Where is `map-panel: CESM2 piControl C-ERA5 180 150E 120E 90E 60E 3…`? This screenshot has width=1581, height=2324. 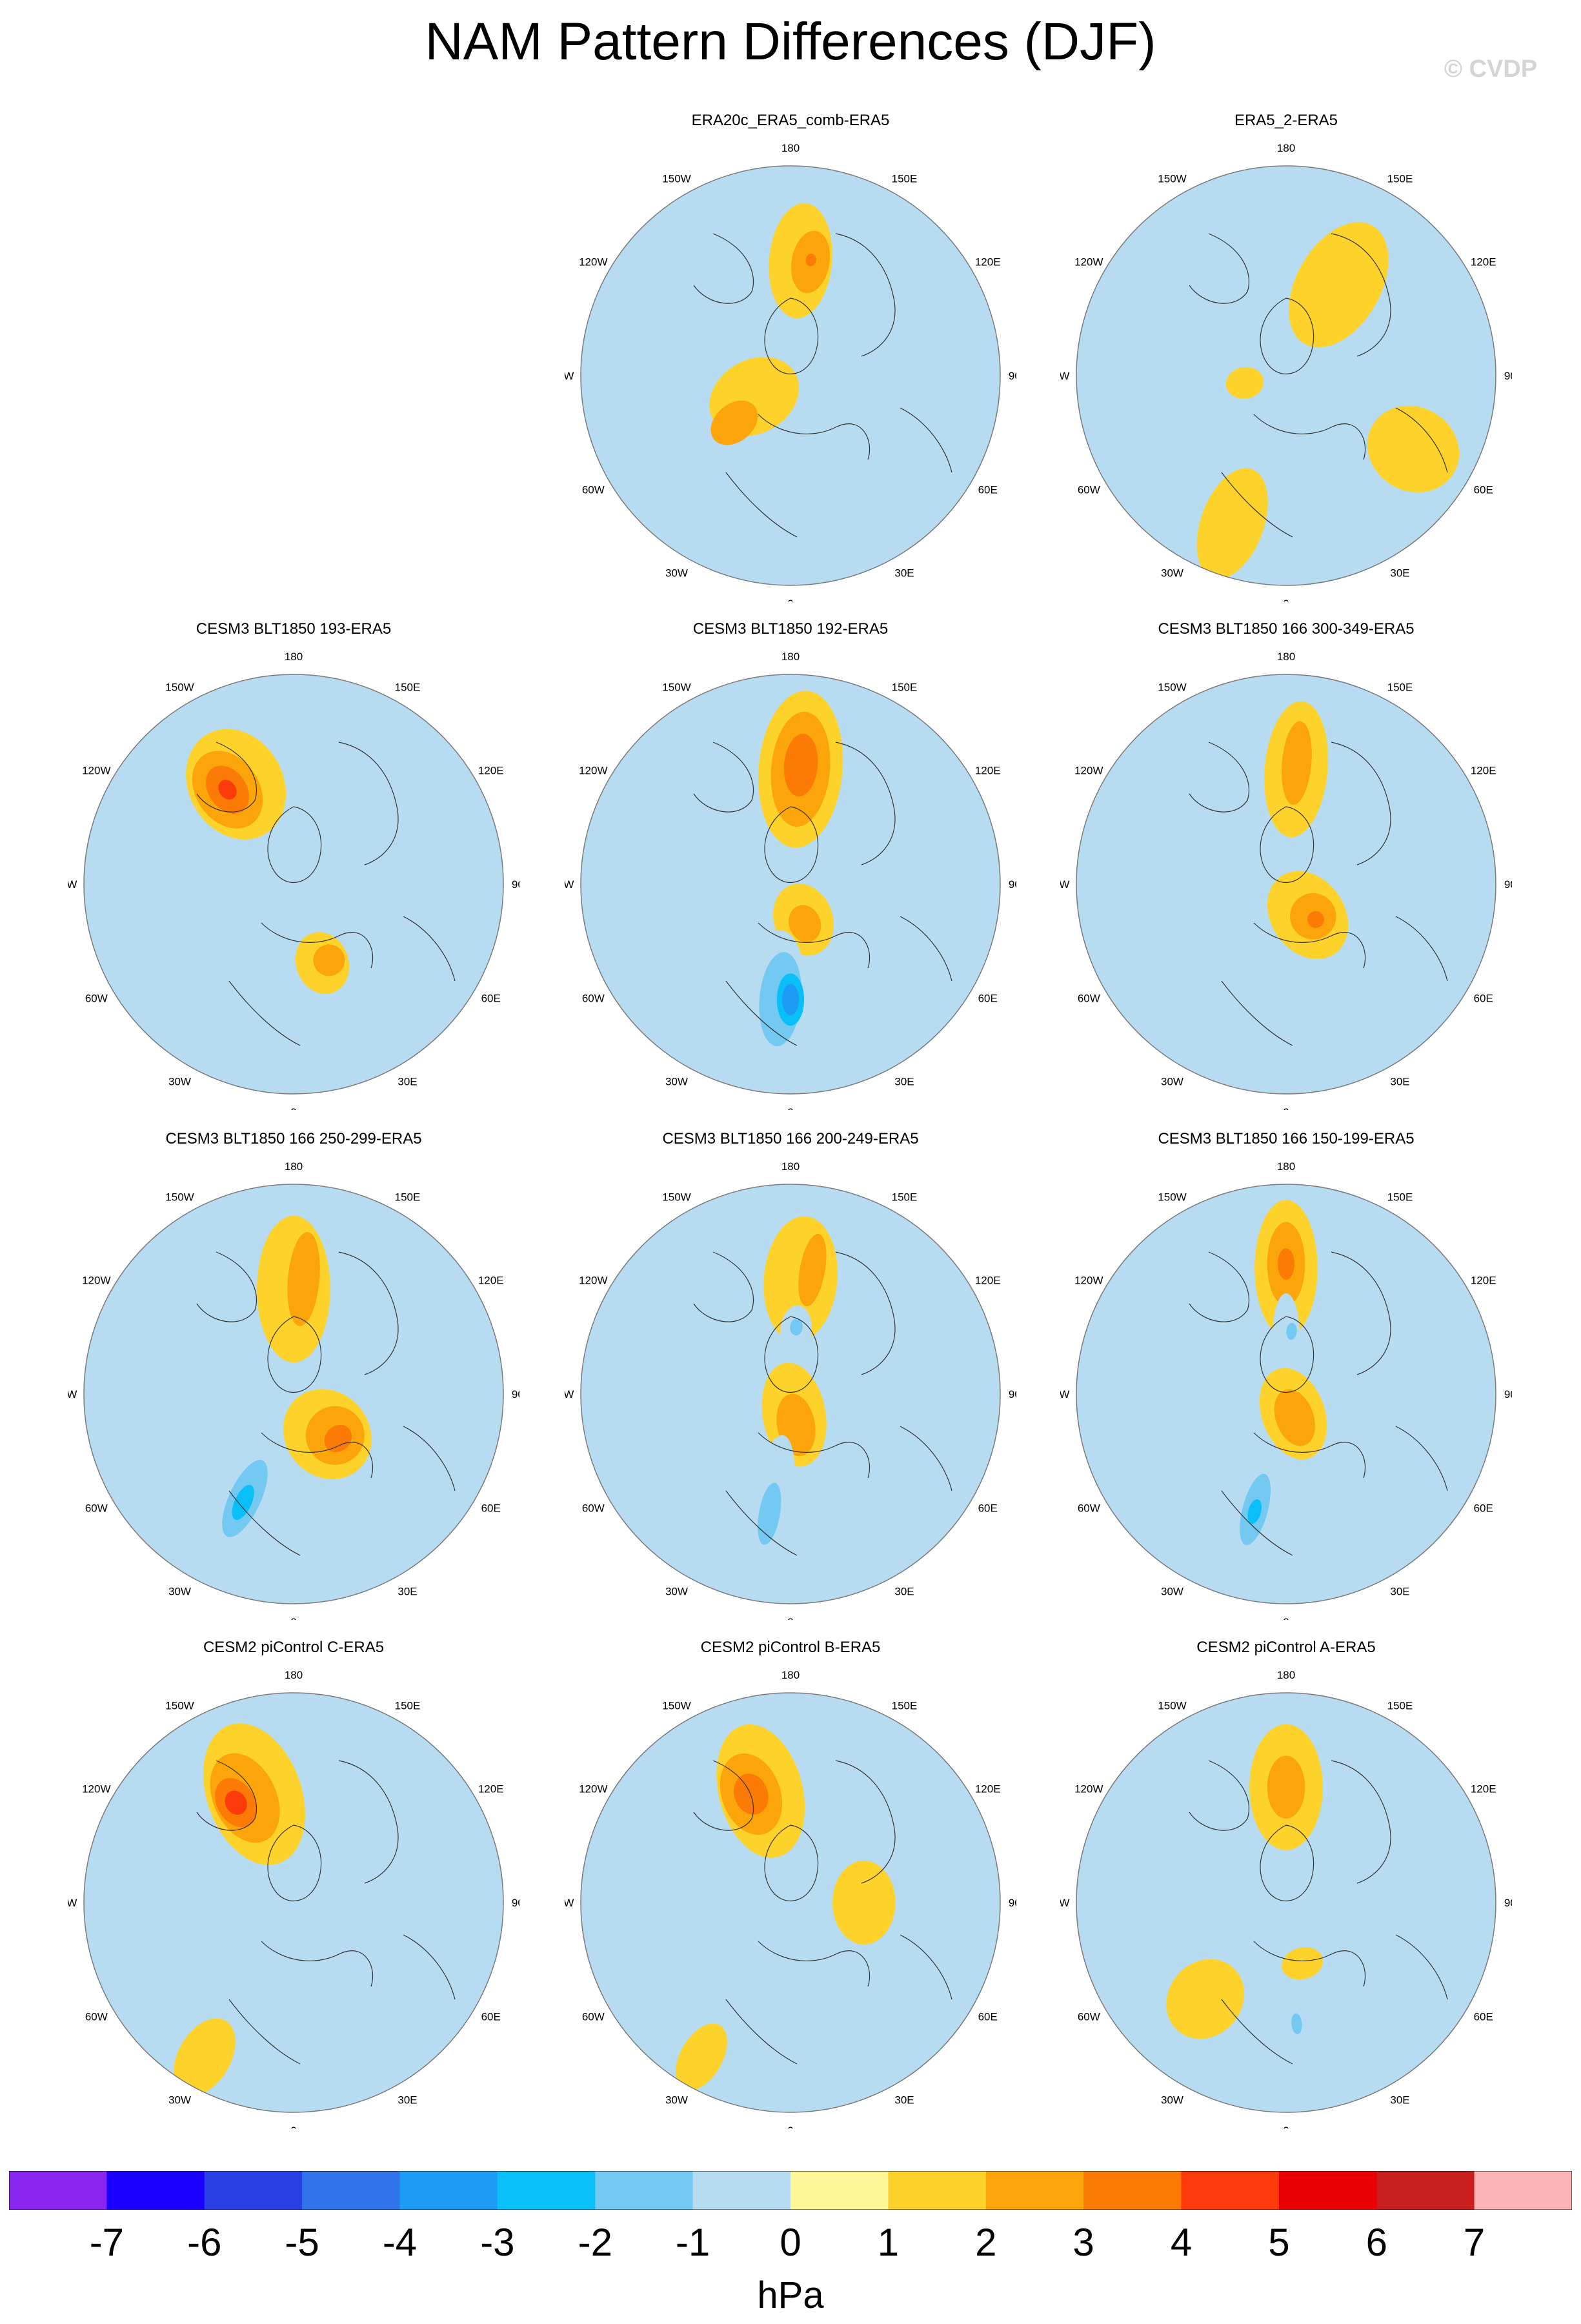 map-panel: CESM2 piControl C-ERA5 180 150E 120E 90E 60E 3… is located at coordinates (293, 1886).